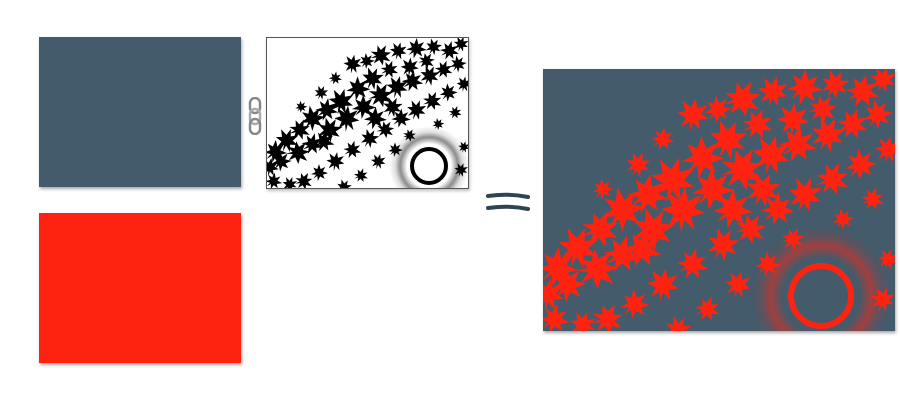 The width and height of the screenshot is (900, 406). What do you see at coordinates (140, 112) in the screenshot?
I see `base-color-layer` at bounding box center [140, 112].